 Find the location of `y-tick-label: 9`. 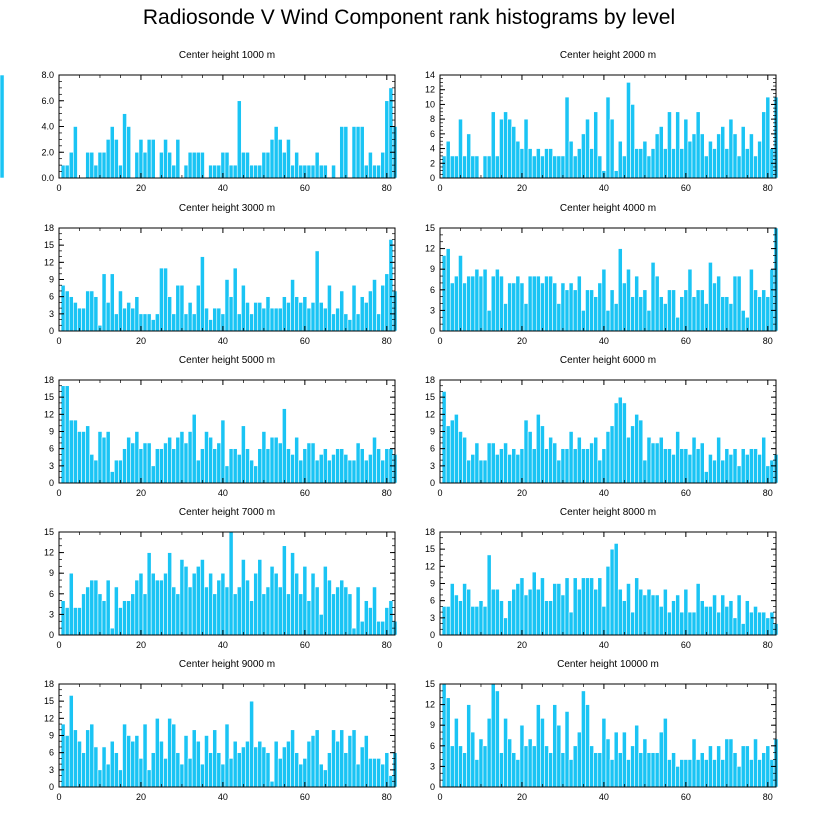

y-tick-label: 9 is located at coordinates (432, 725).